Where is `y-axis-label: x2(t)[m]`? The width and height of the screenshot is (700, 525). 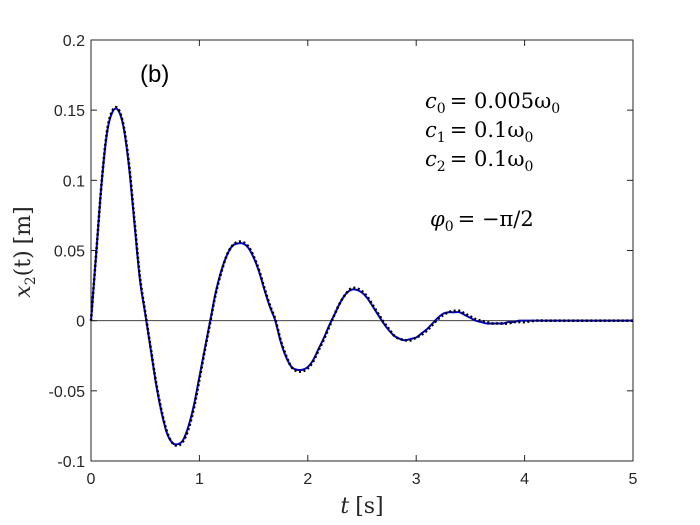 y-axis-label: x2(t)[m] is located at coordinates (25, 251).